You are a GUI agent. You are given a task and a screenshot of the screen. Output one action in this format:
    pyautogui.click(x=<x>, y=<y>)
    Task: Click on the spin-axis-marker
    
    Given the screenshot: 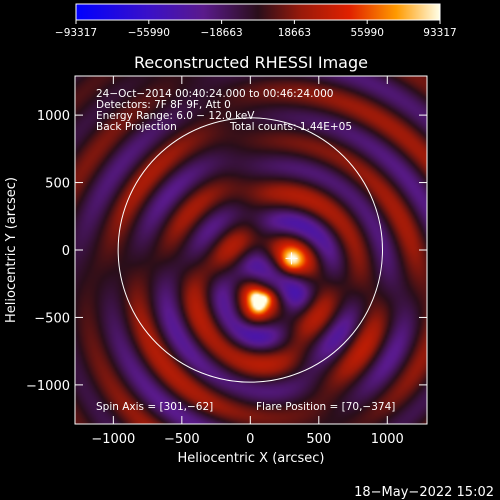 What is the action you would take?
    pyautogui.click(x=291, y=258)
    